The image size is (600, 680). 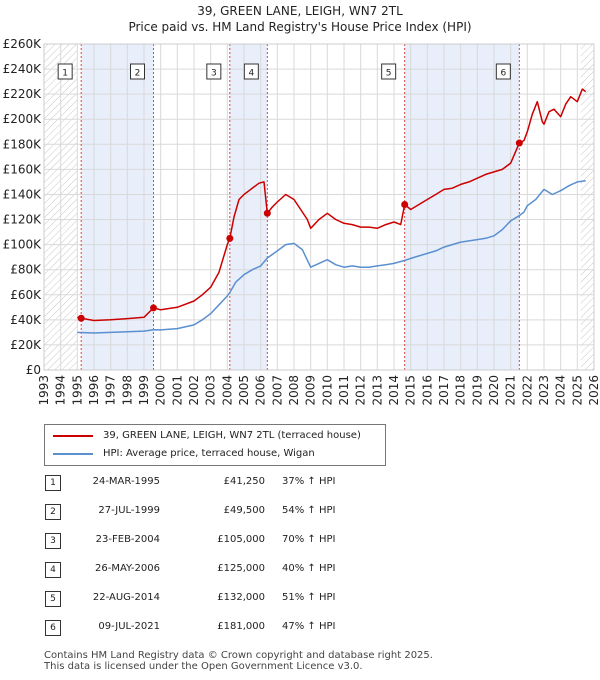 I want to click on x-tick-label: 2020, so click(x=494, y=390).